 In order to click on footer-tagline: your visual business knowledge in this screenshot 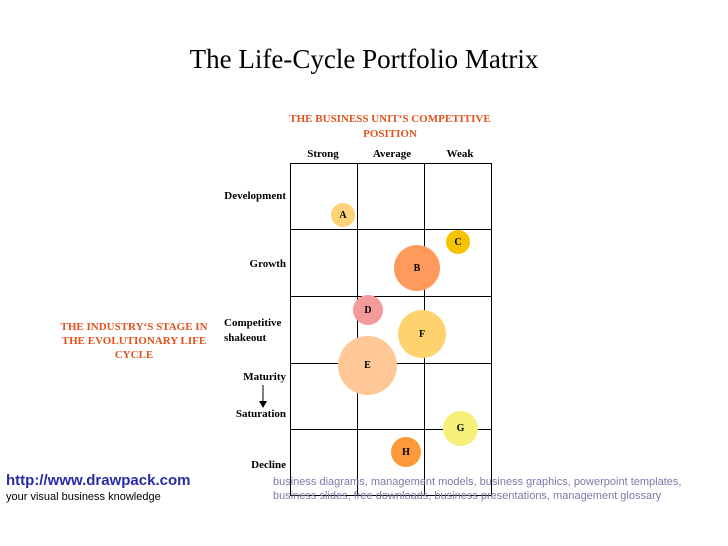, I will do `click(83, 497)`.